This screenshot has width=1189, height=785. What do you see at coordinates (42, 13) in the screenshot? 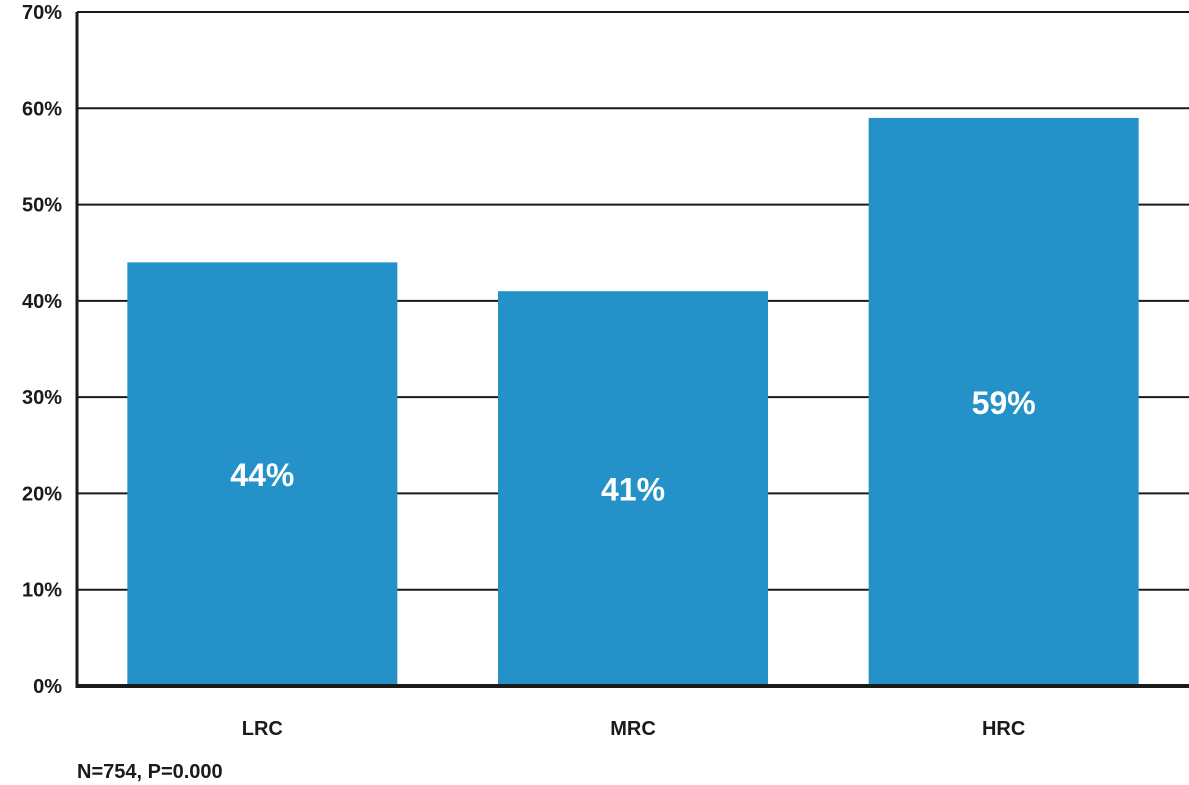
I see `y-tick-label: 70%` at bounding box center [42, 13].